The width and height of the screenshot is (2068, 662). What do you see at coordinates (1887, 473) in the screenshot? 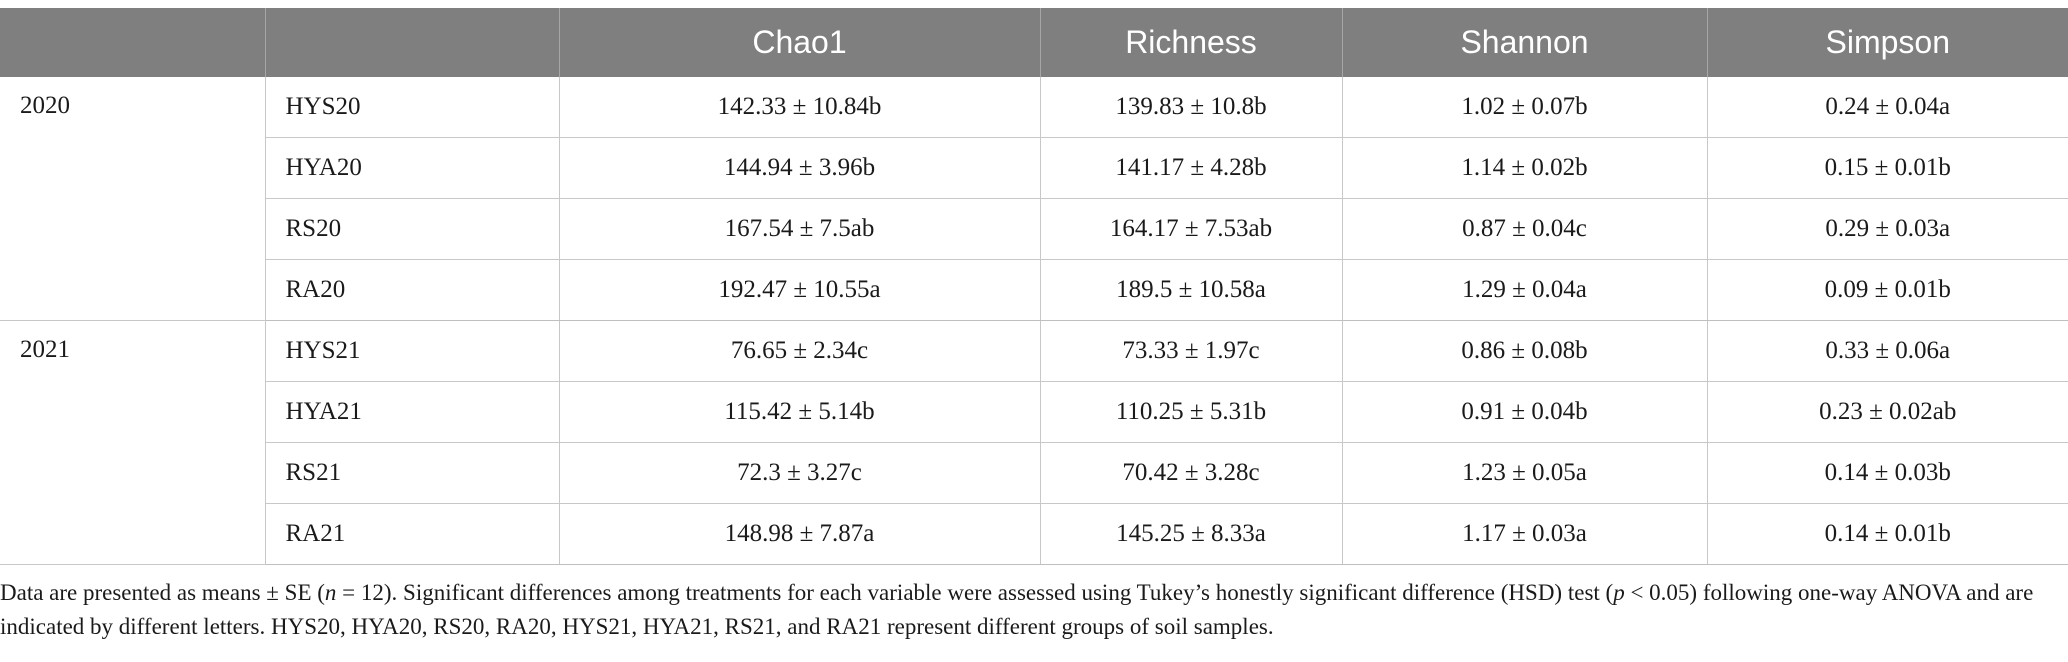
I see `simpson-cell: 0.14 ± 0.03b` at bounding box center [1887, 473].